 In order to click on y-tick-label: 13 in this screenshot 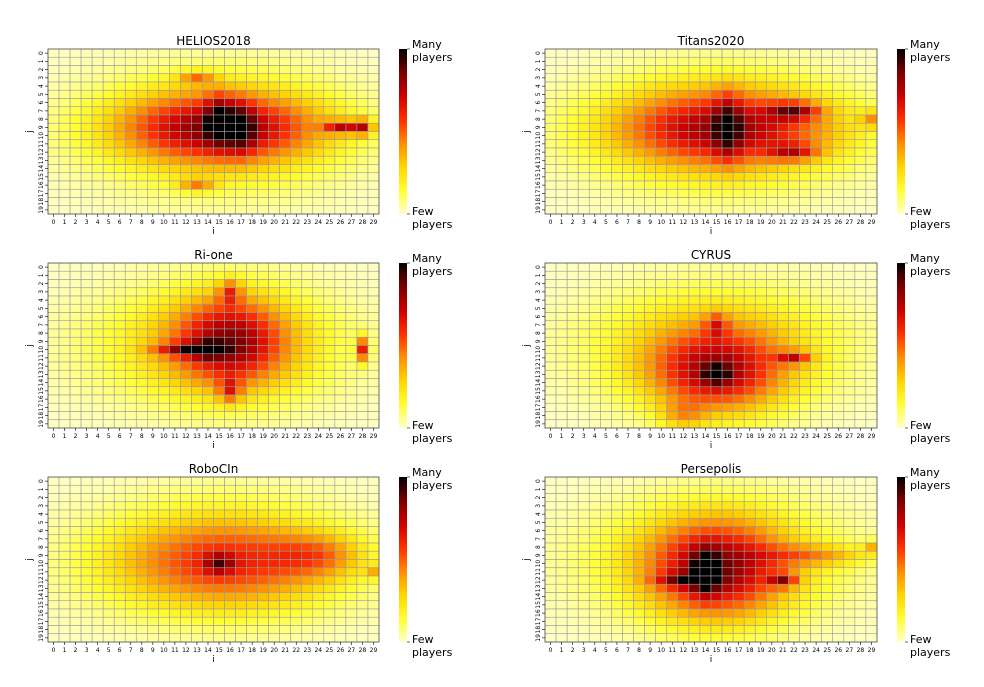, I will do `click(538, 374)`.